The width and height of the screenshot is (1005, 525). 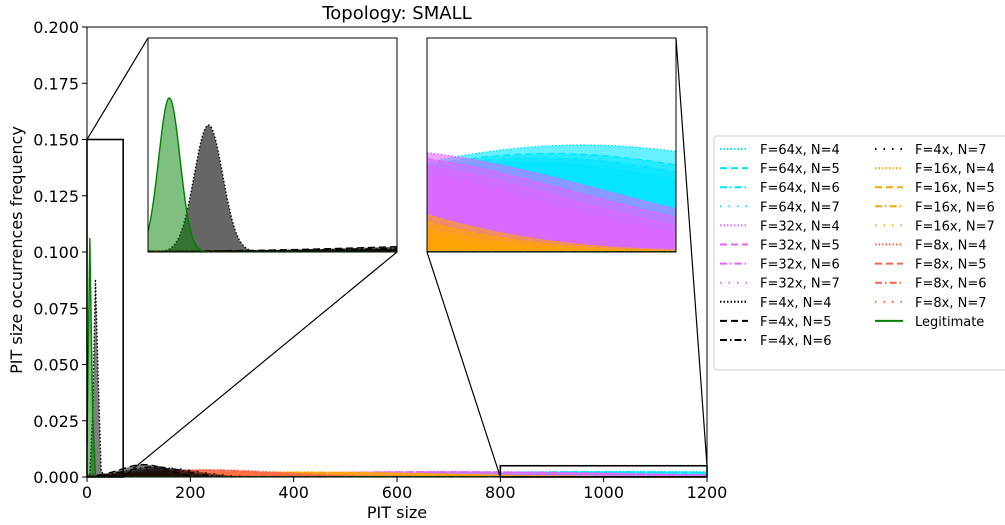 I want to click on legend-label: F=16x, N=7, so click(x=955, y=226).